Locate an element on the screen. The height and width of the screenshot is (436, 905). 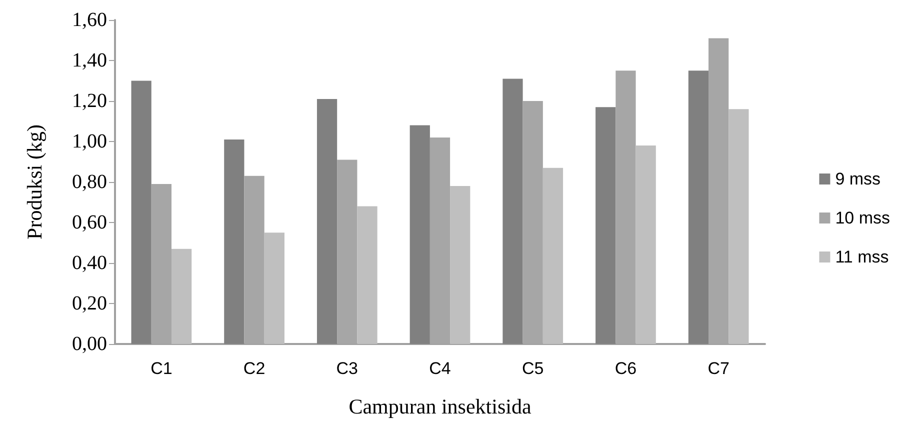
x-tick-label: C4 is located at coordinates (440, 368).